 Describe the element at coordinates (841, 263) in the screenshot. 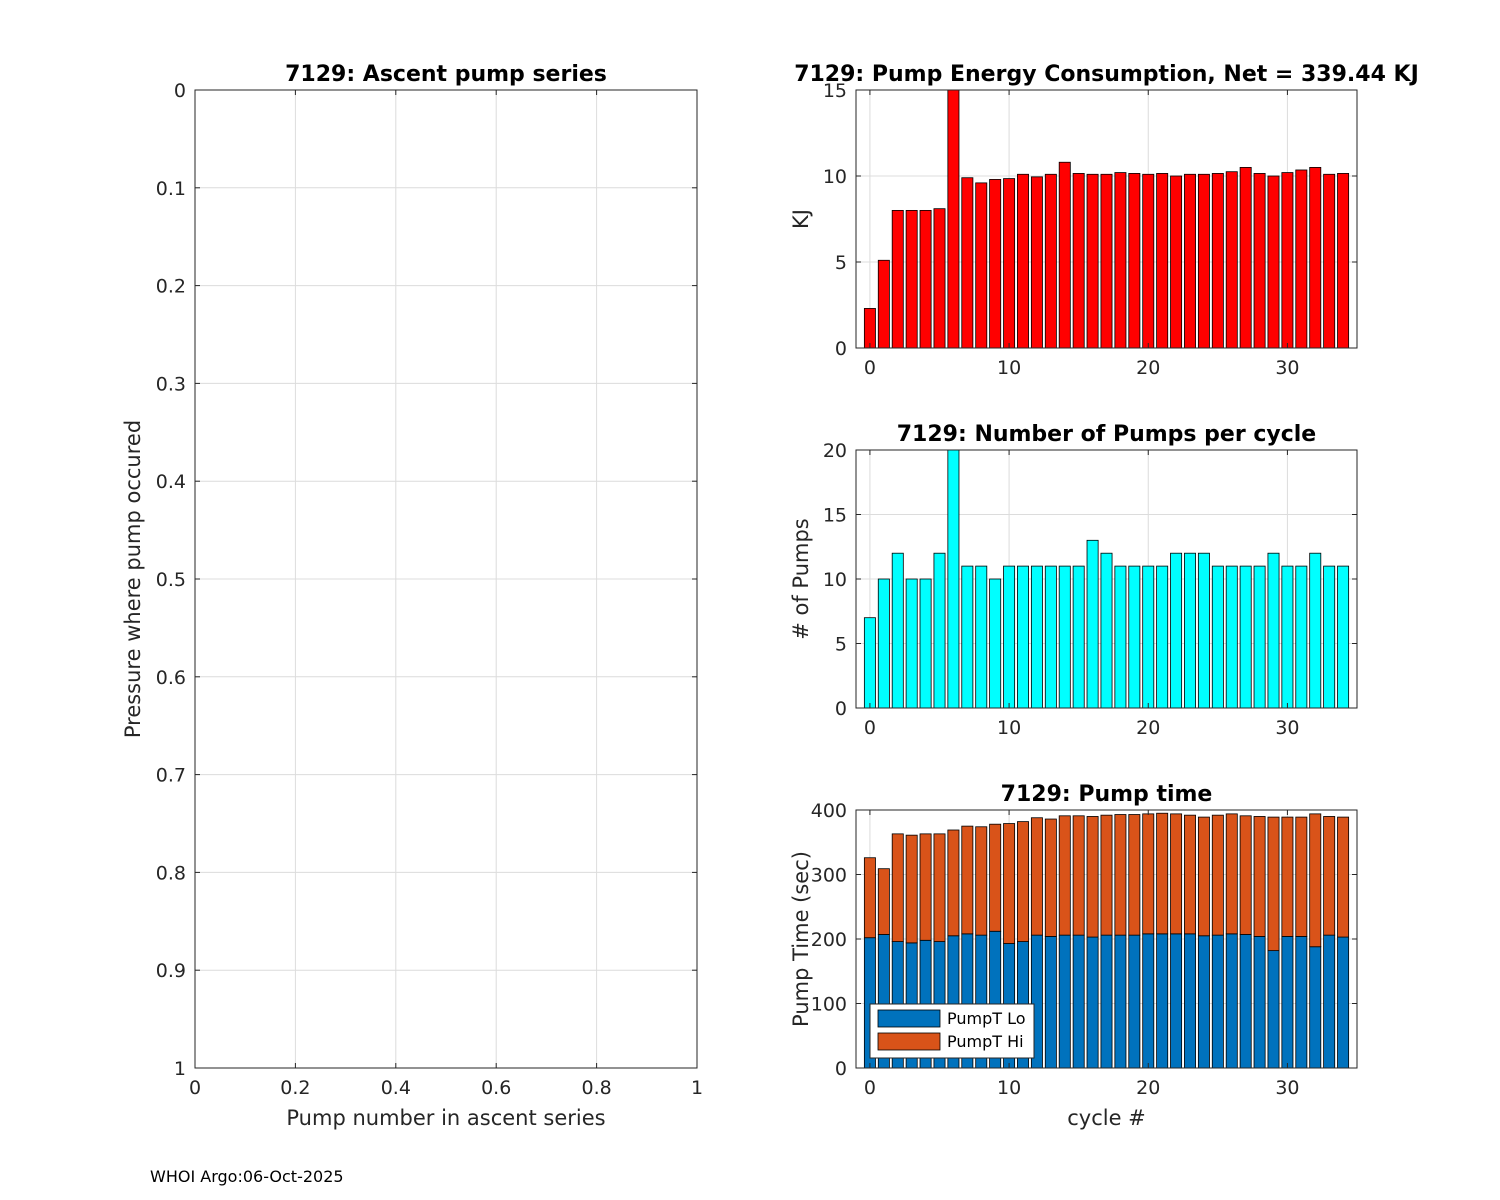

I see `y-tick-label: 5` at that location.